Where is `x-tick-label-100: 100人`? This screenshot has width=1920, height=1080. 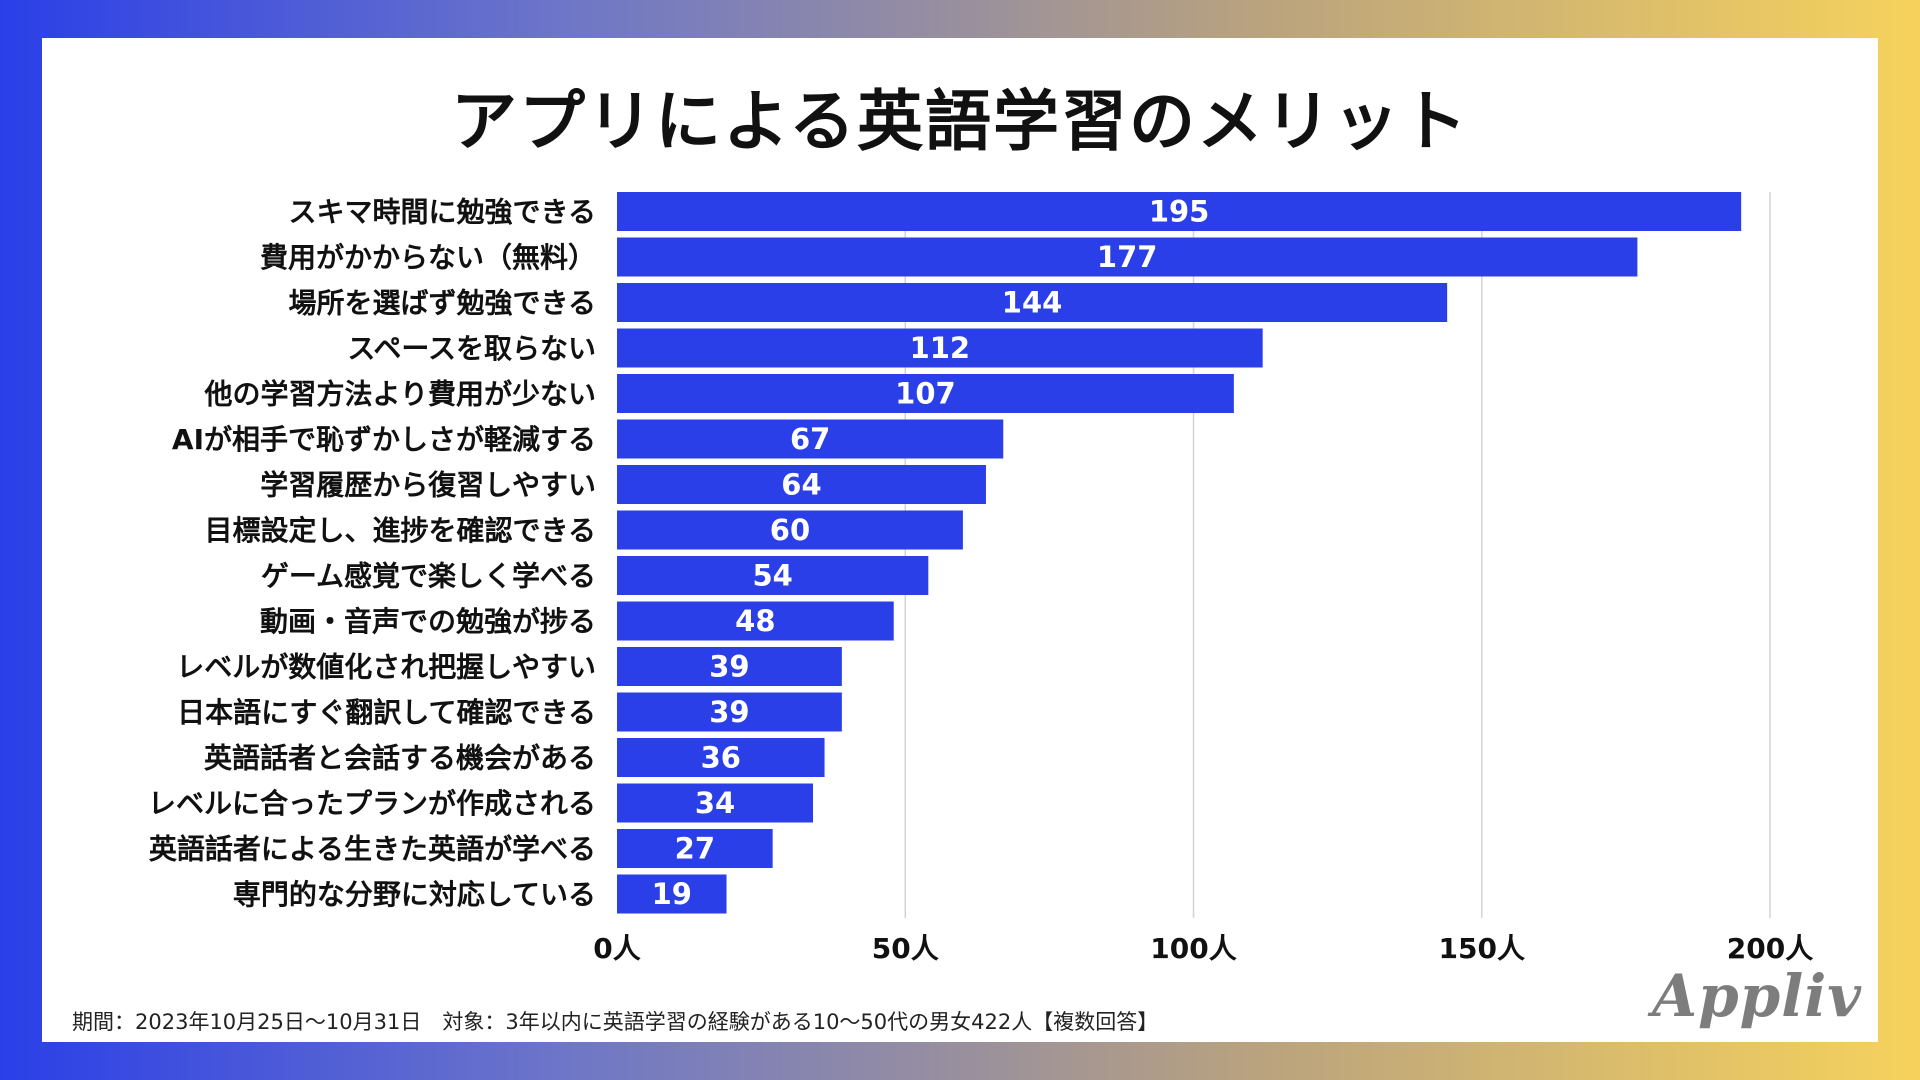
x-tick-label-100: 100人 is located at coordinates (1193, 948).